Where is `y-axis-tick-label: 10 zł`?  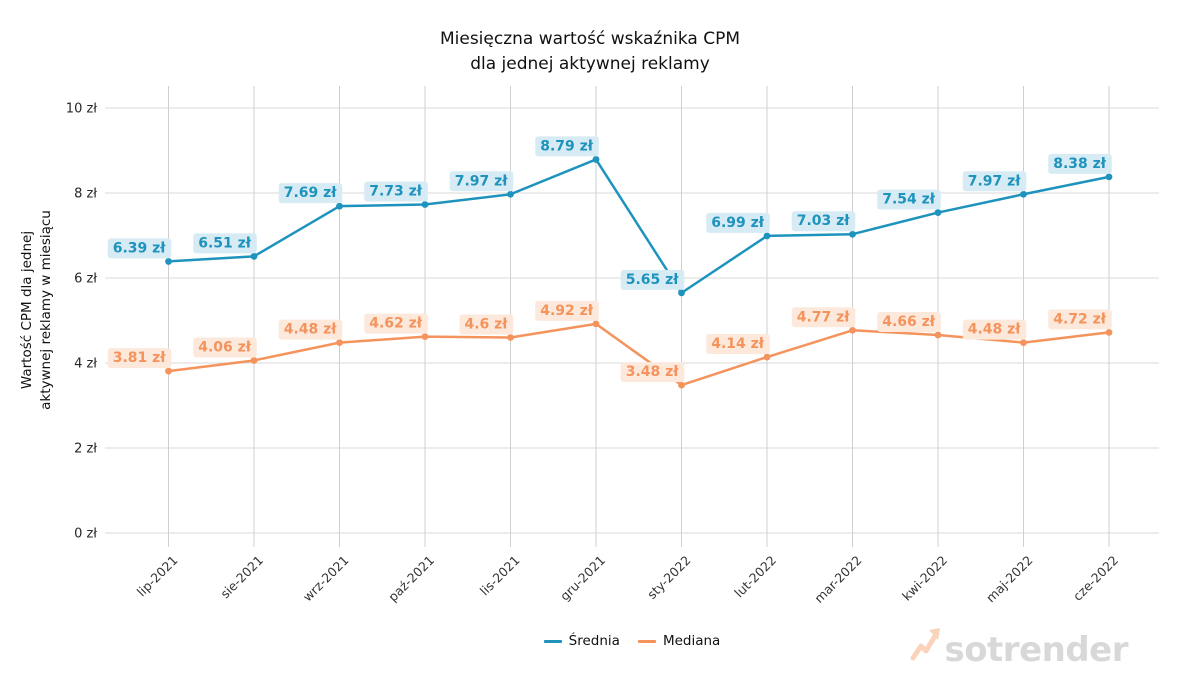
y-axis-tick-label: 10 zł is located at coordinates (81, 109).